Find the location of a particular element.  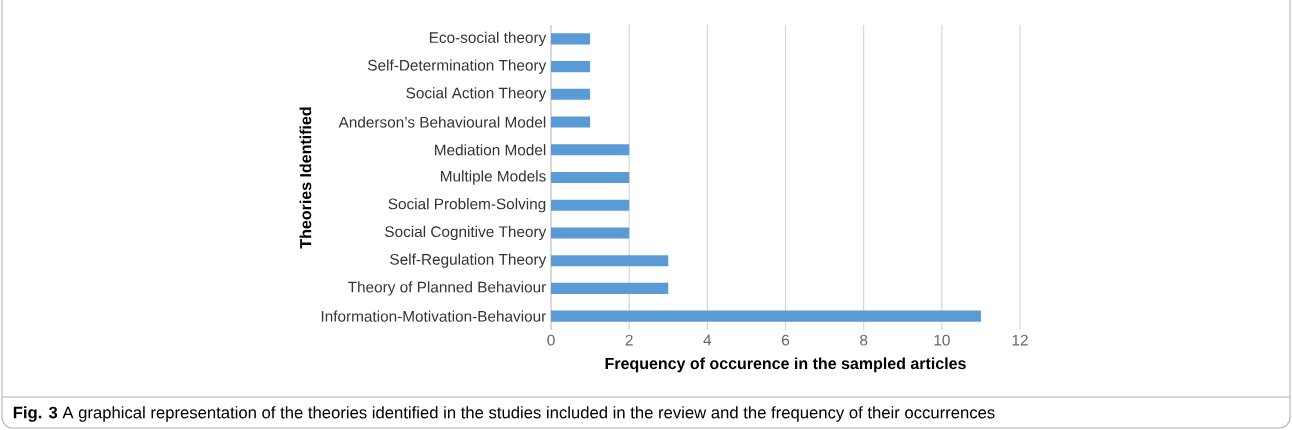

y-tick-label: Self-Determination Theory is located at coordinates (457, 66).